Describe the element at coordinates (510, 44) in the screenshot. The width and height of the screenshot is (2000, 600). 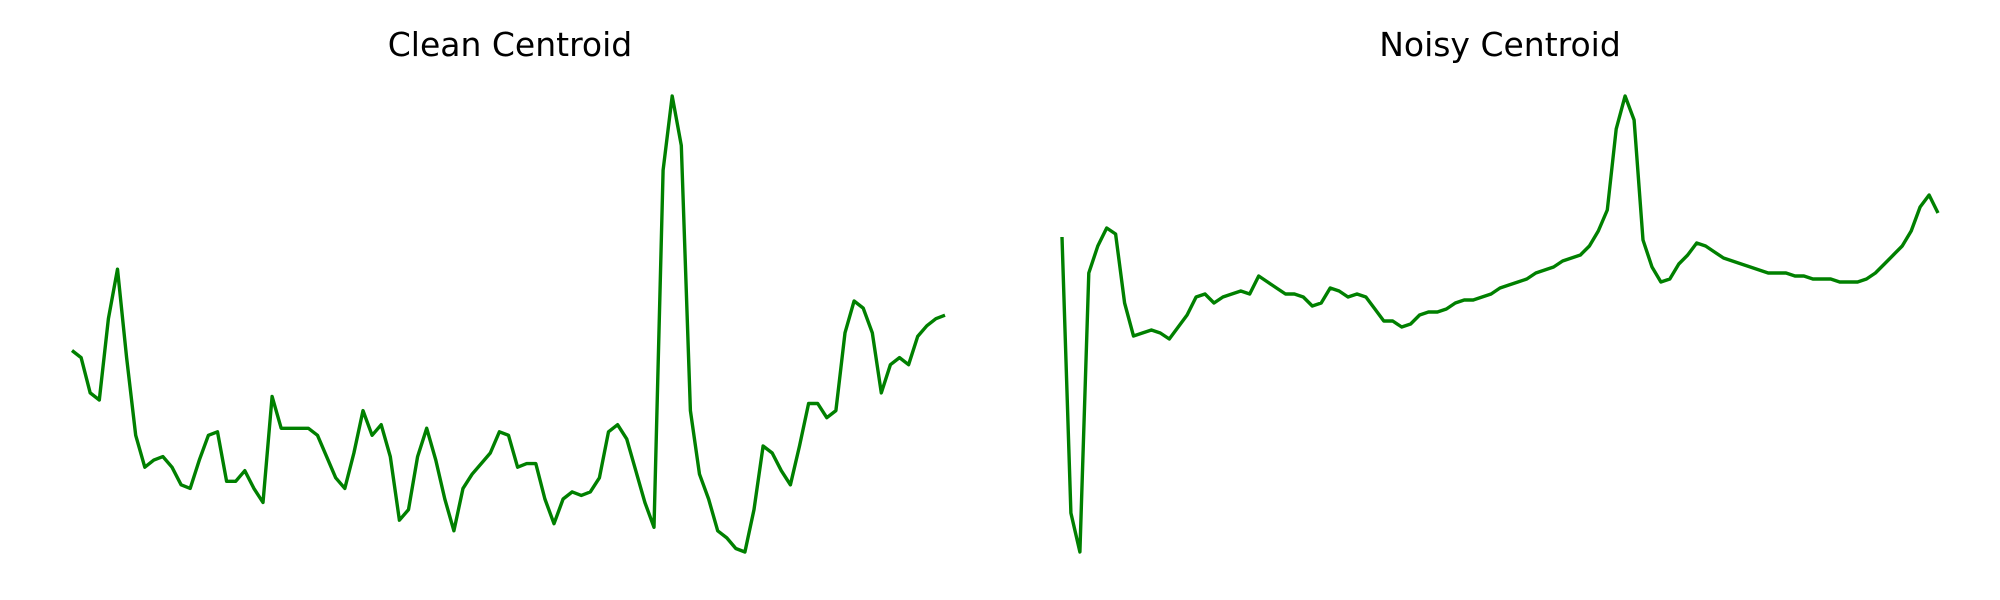
I see `chart-title-clean-centroid: Clean Centroid` at that location.